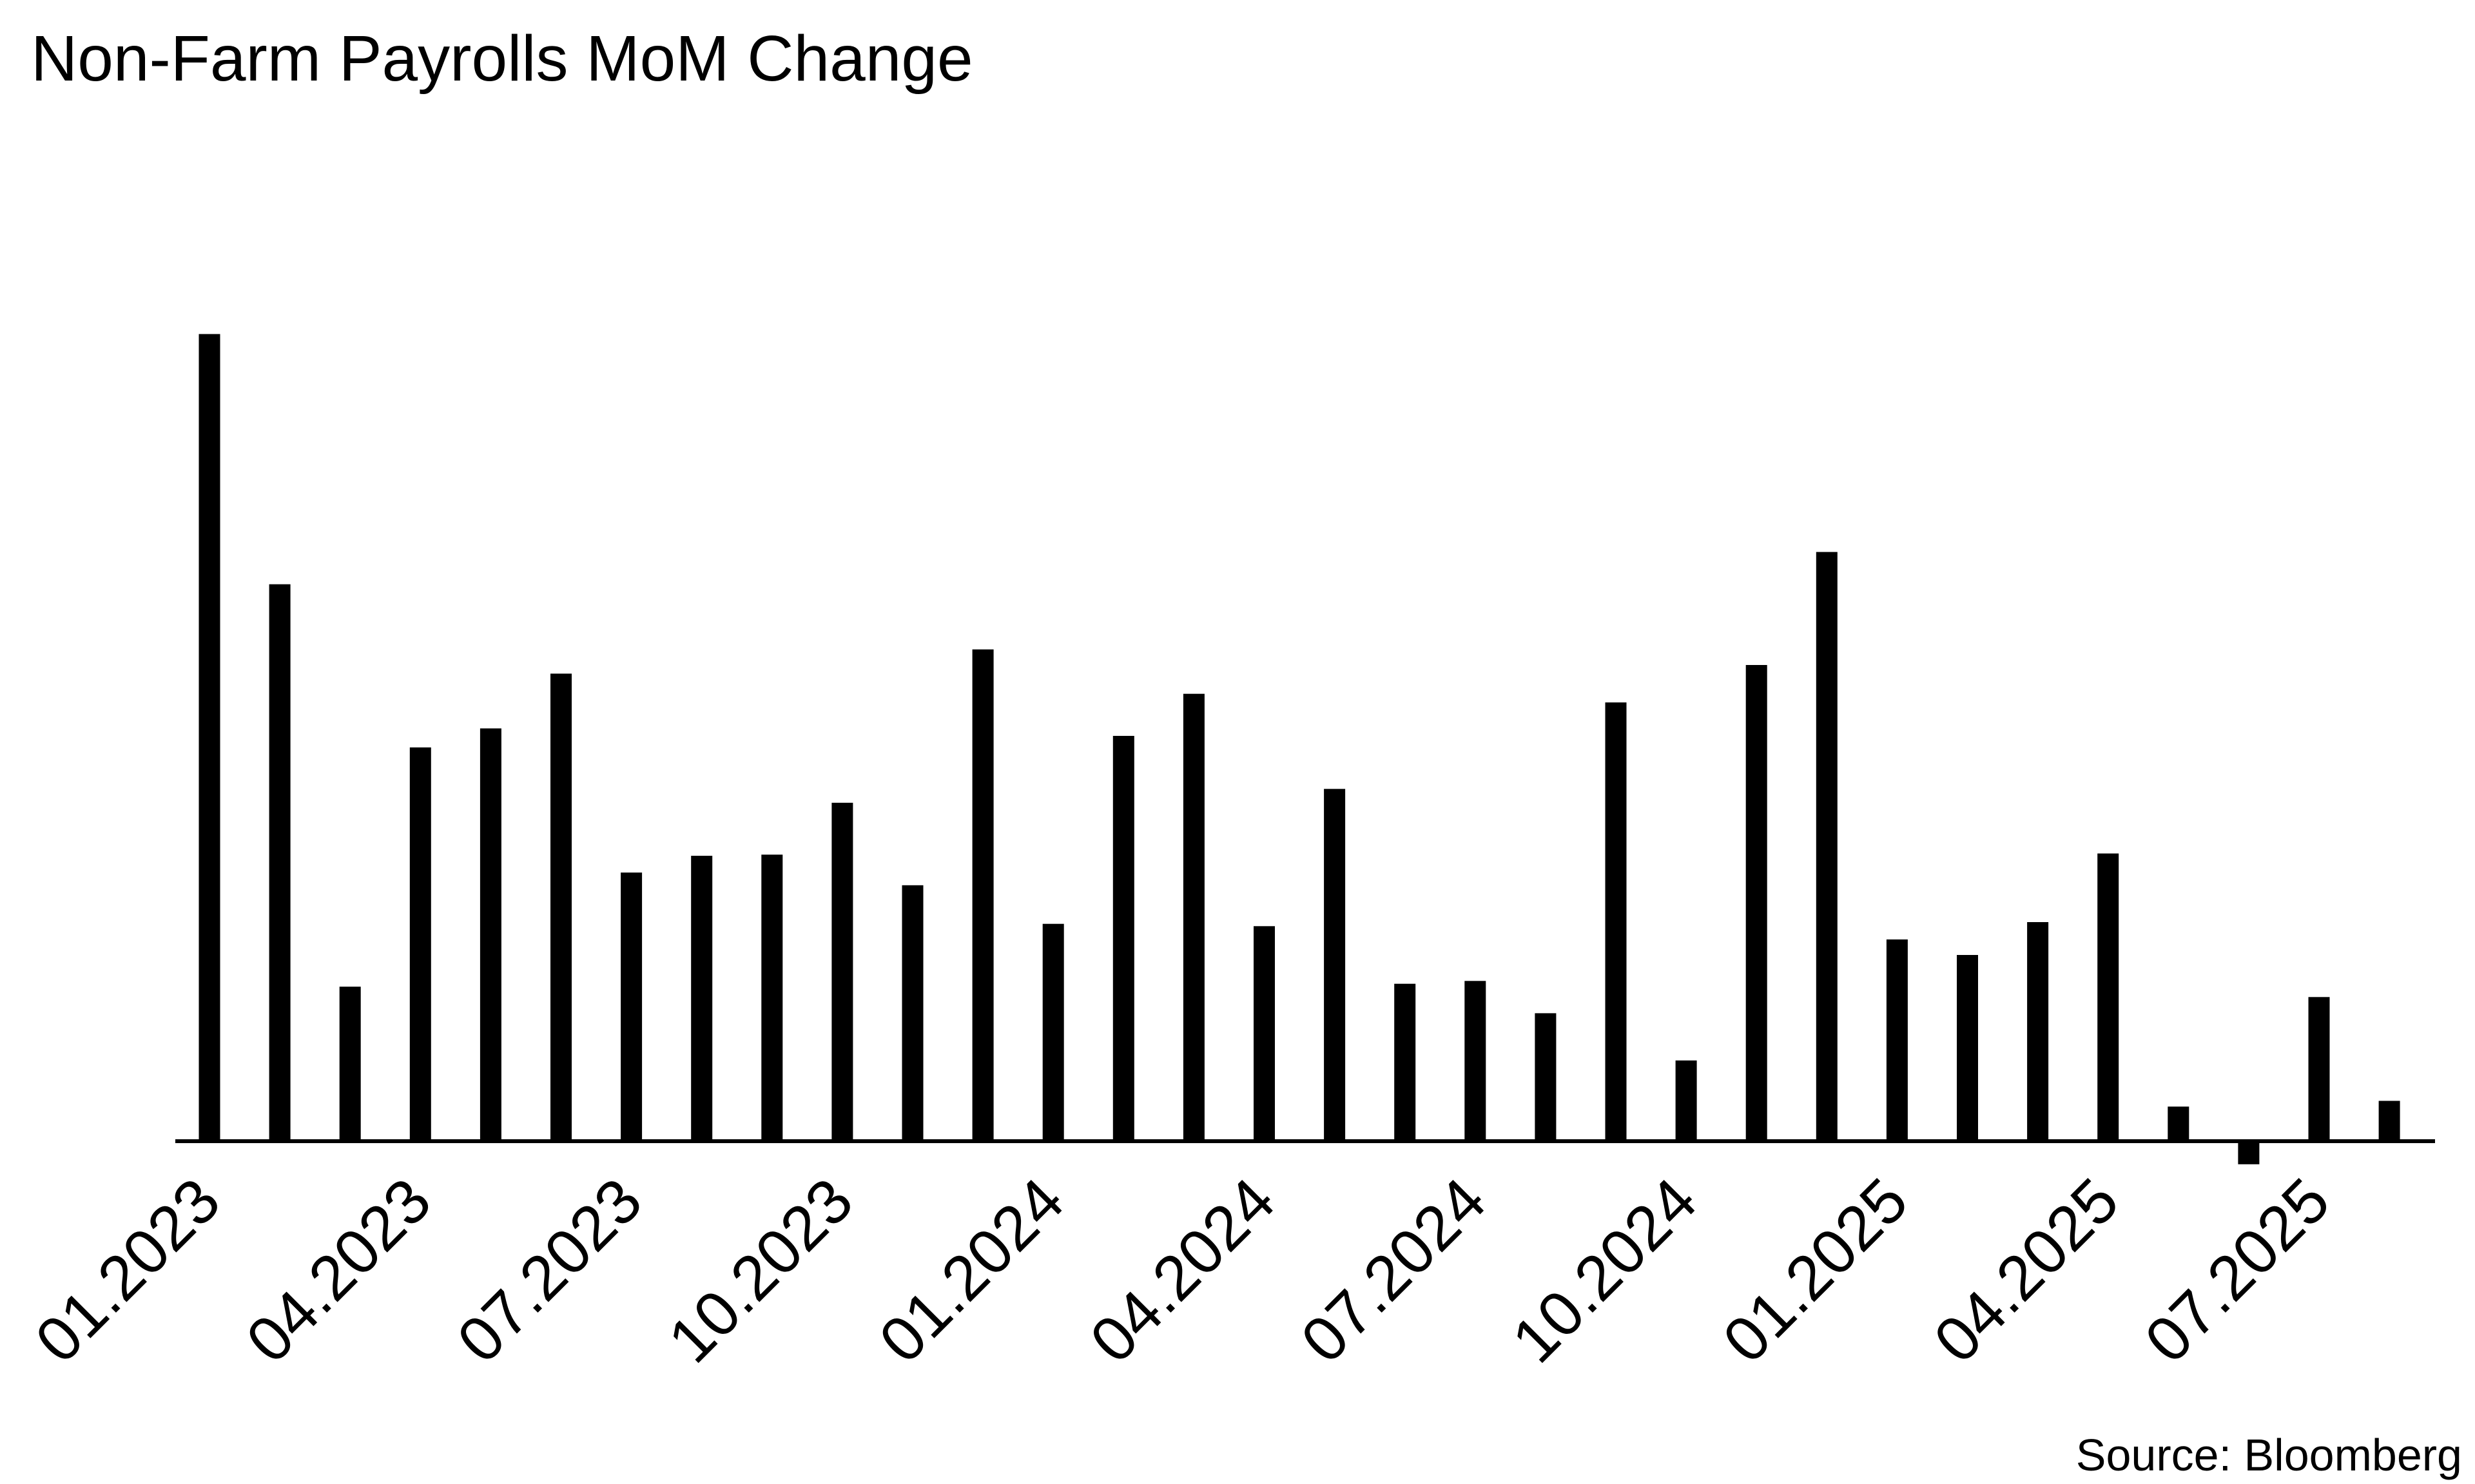  I want to click on bar-06.2025, so click(2249, 1152).